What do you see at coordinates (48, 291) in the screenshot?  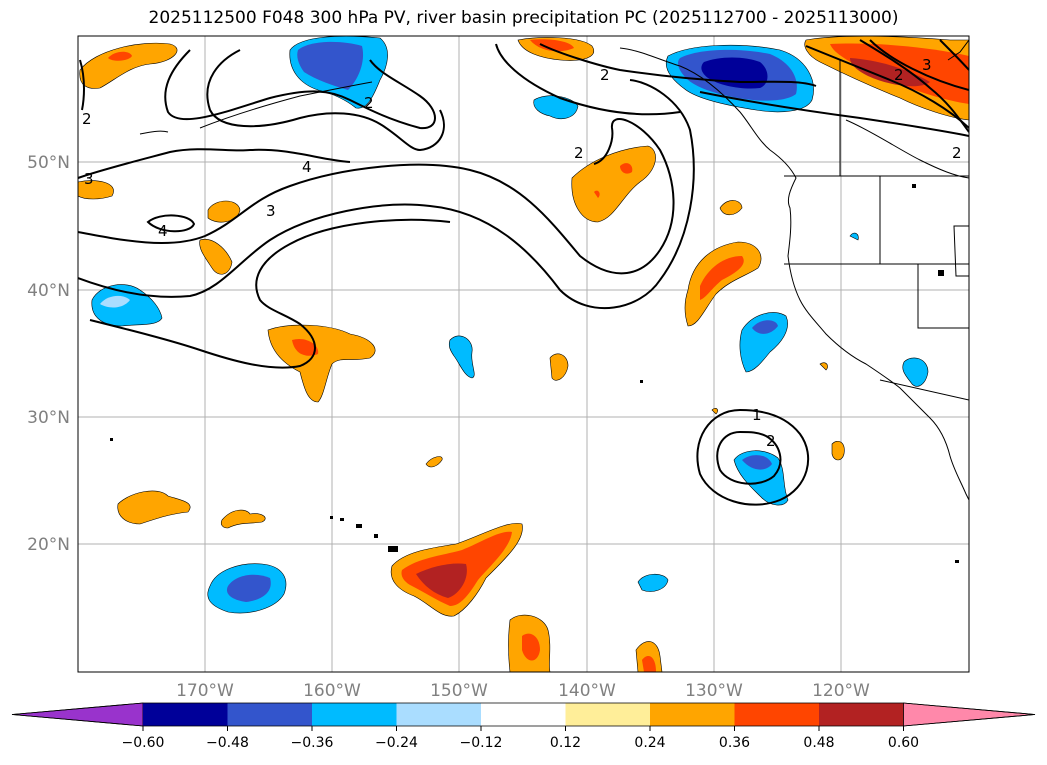 I see `lat-label-40n: 40°N` at bounding box center [48, 291].